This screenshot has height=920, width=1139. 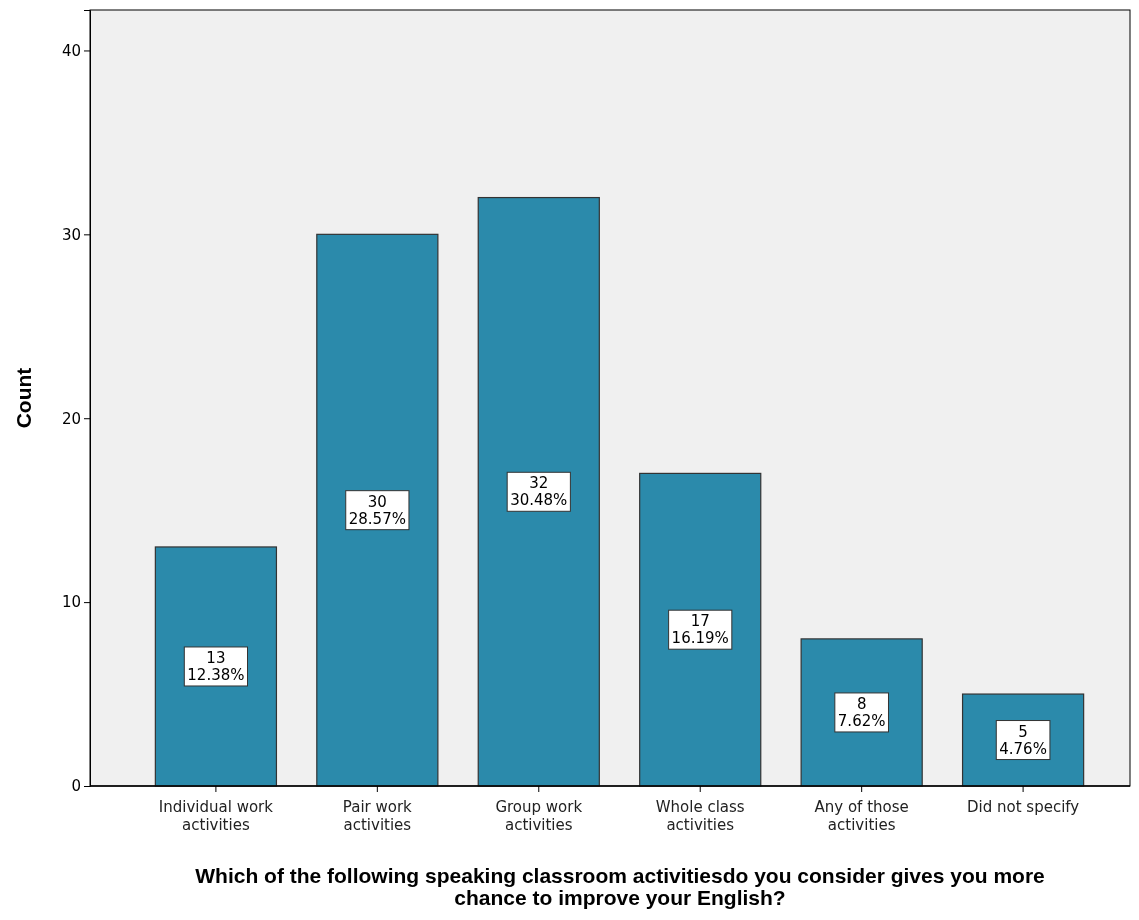 What do you see at coordinates (861, 816) in the screenshot?
I see `x-tick-label: Any of those activities` at bounding box center [861, 816].